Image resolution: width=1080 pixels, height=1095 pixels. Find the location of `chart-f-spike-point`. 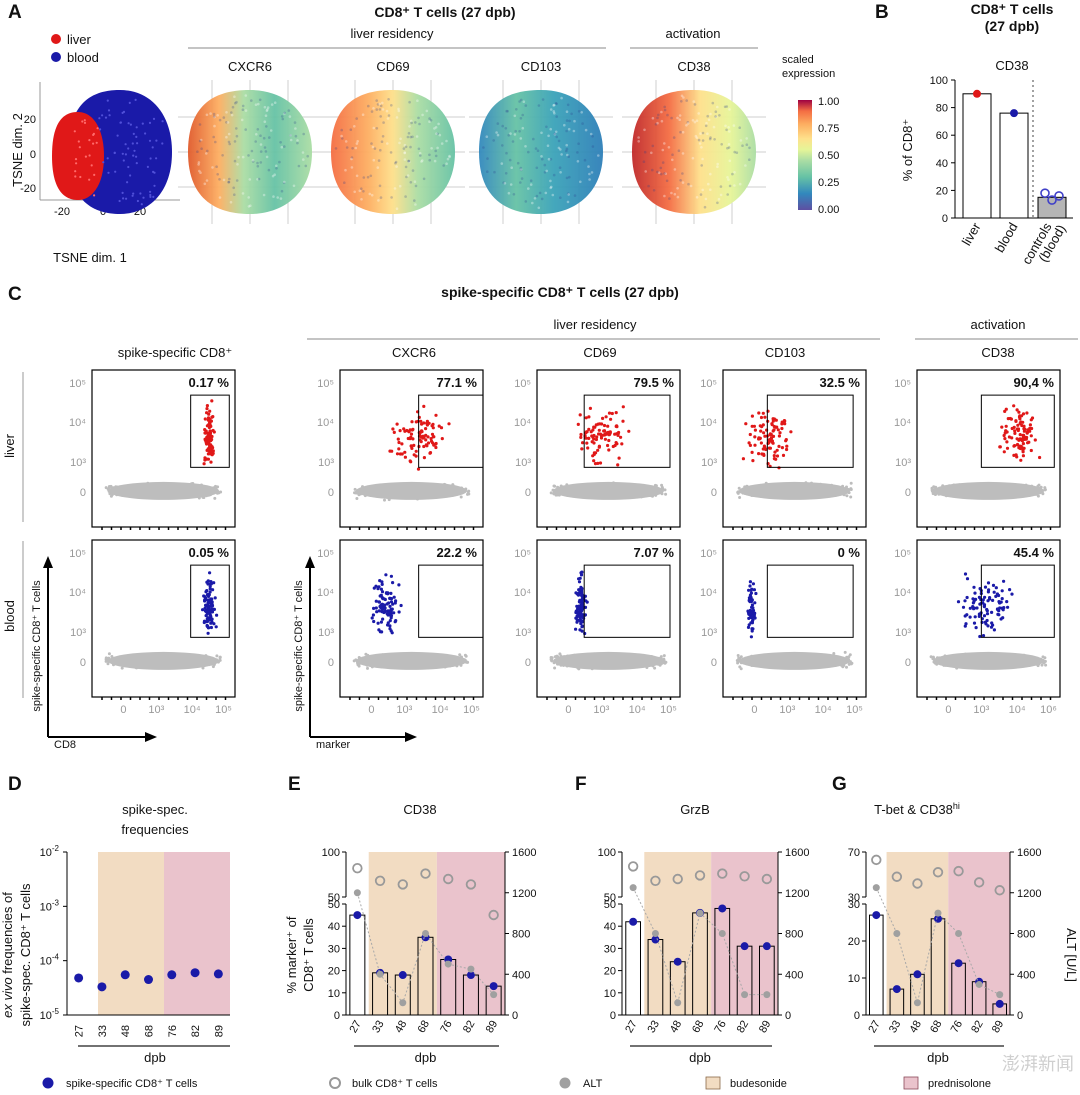

chart-f-spike-point is located at coordinates (744, 946).